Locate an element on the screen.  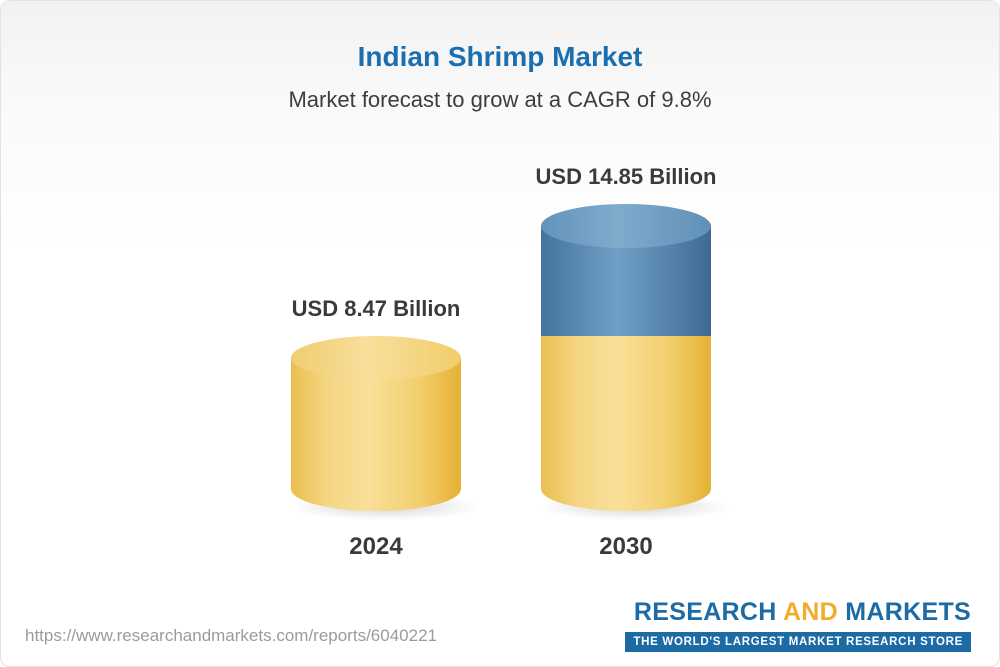
bar-group-2024: USD 8.47 Billion 2024 is located at coordinates (385, 428).